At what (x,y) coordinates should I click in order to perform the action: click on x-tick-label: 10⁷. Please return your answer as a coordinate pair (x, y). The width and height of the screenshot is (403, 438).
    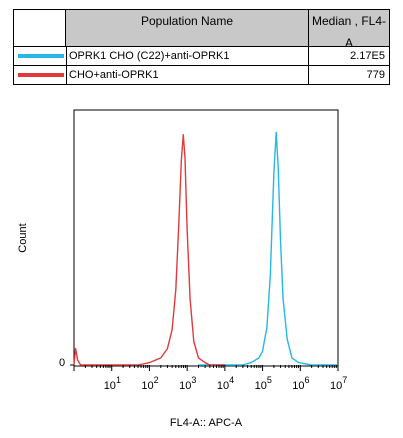
    Looking at the image, I should click on (338, 383).